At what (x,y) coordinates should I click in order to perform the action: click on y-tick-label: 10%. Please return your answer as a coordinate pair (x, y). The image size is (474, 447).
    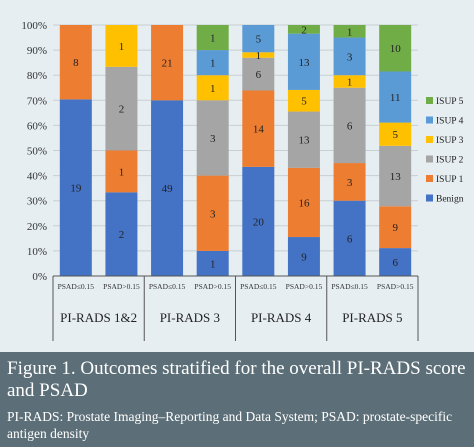
    Looking at the image, I should click on (37, 252).